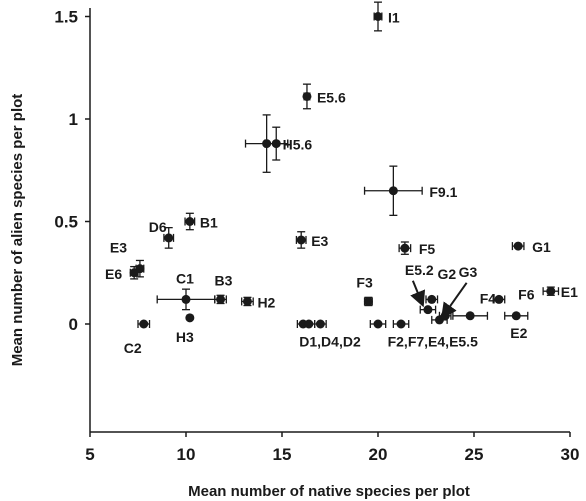 The image size is (586, 501). I want to click on y-tick-label: 1, so click(73, 119).